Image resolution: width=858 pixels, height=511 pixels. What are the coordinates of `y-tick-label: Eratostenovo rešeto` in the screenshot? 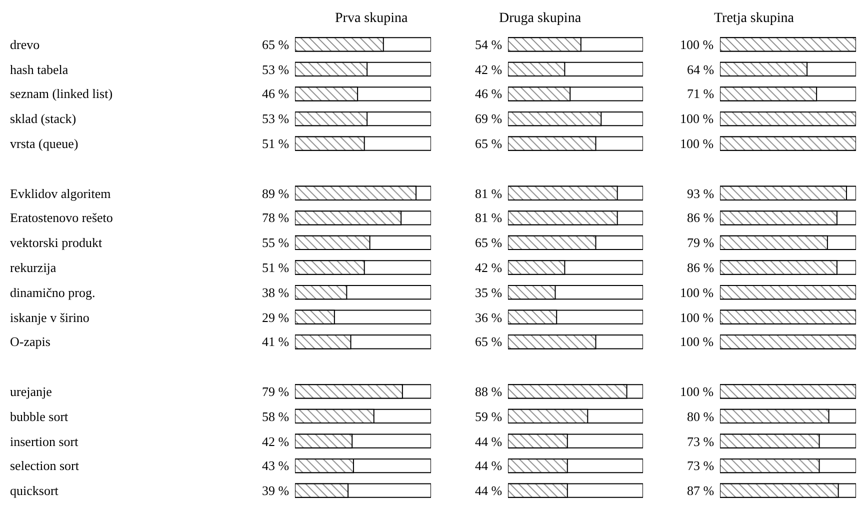 It's located at (61, 217).